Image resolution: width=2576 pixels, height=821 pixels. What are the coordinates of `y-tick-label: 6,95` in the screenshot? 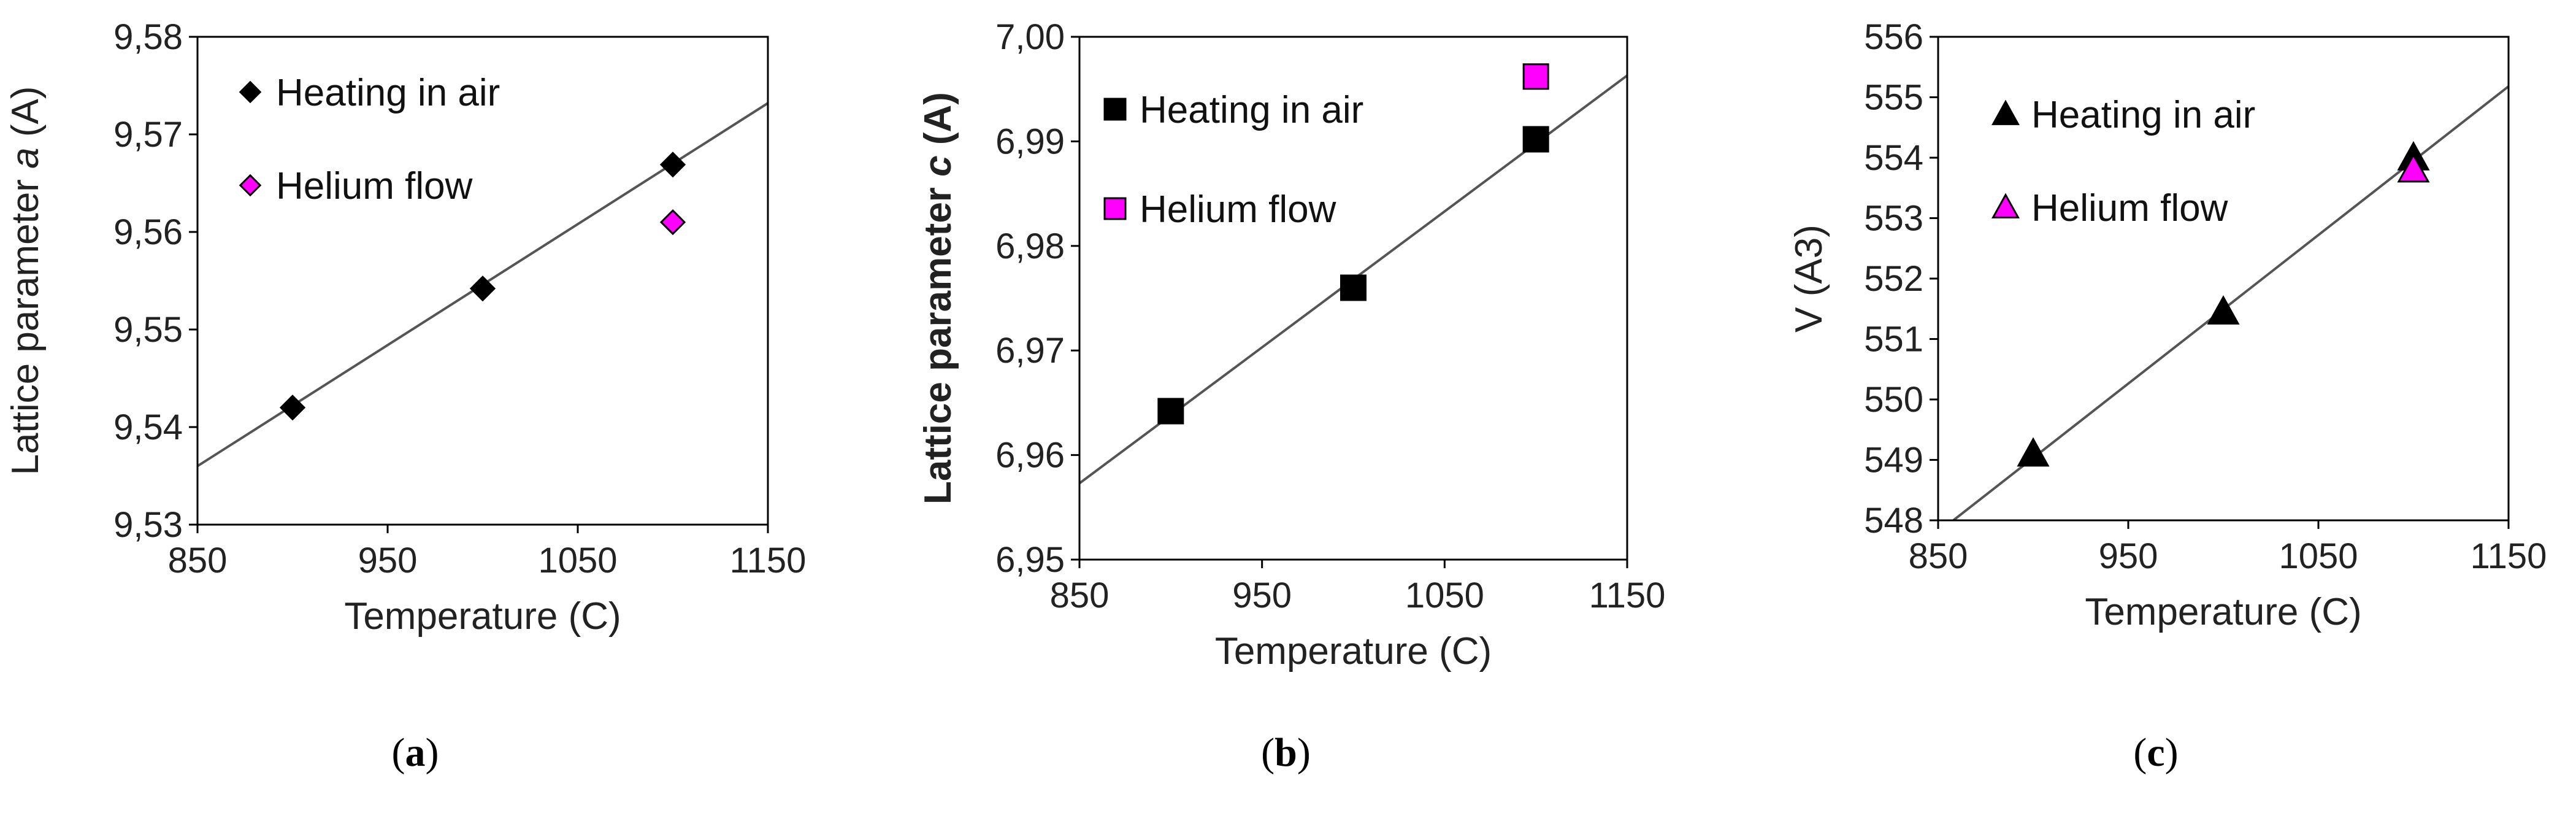 It's located at (1030, 560).